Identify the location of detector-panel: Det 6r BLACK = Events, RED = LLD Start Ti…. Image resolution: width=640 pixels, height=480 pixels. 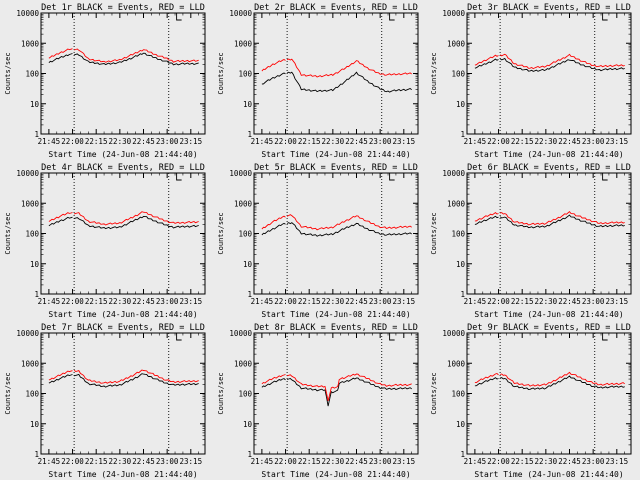
(531, 241).